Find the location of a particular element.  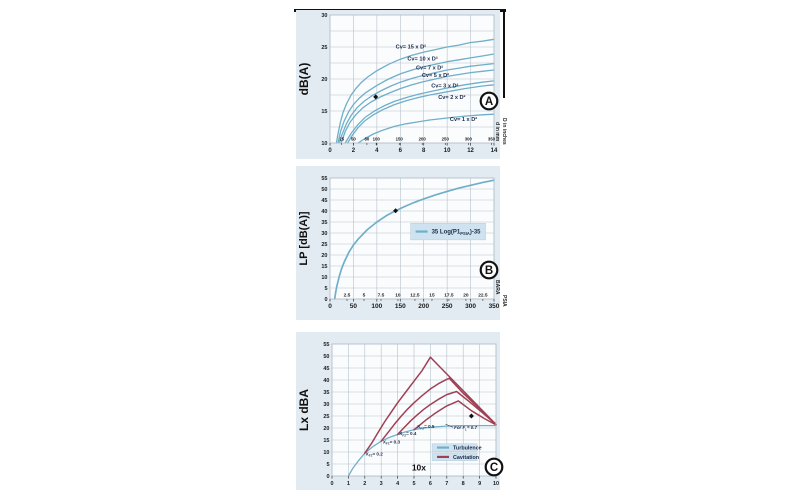

right-axis-unit-label: D in inches is located at coordinates (504, 131).